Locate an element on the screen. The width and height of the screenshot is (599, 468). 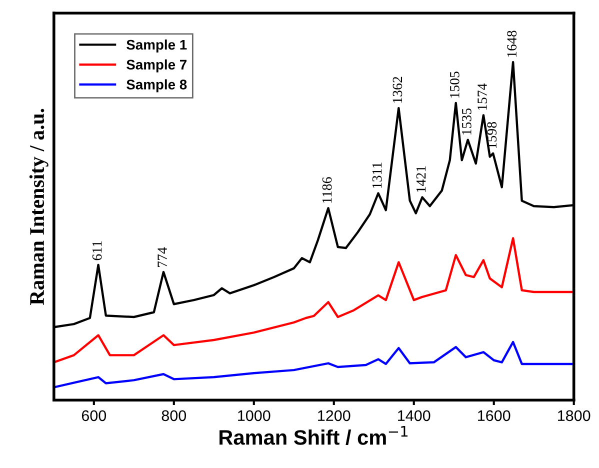
x-tick-label: 600 is located at coordinates (94, 416).